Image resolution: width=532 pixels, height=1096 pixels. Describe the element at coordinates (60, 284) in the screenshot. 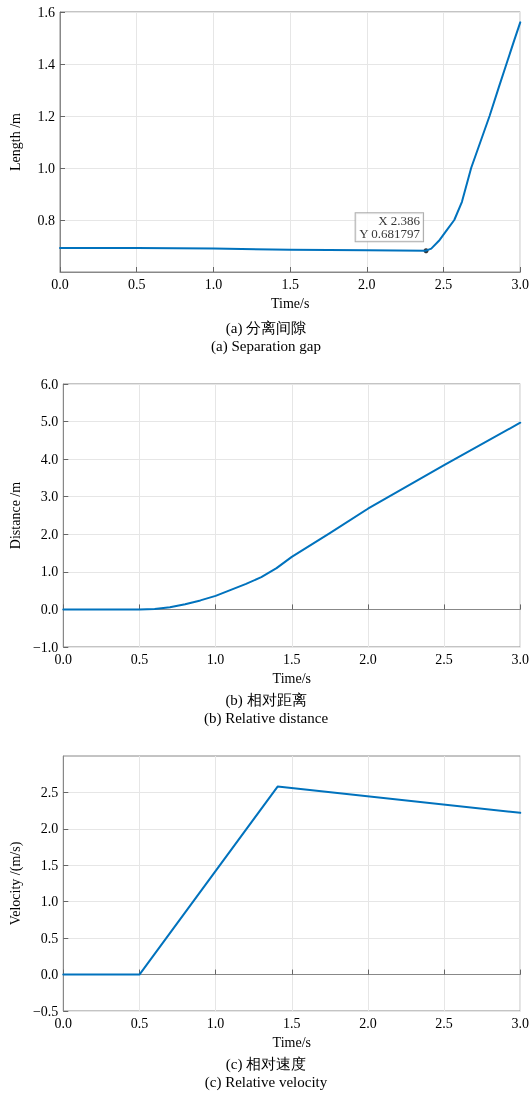

I see `x-tick-label: 0.0` at that location.